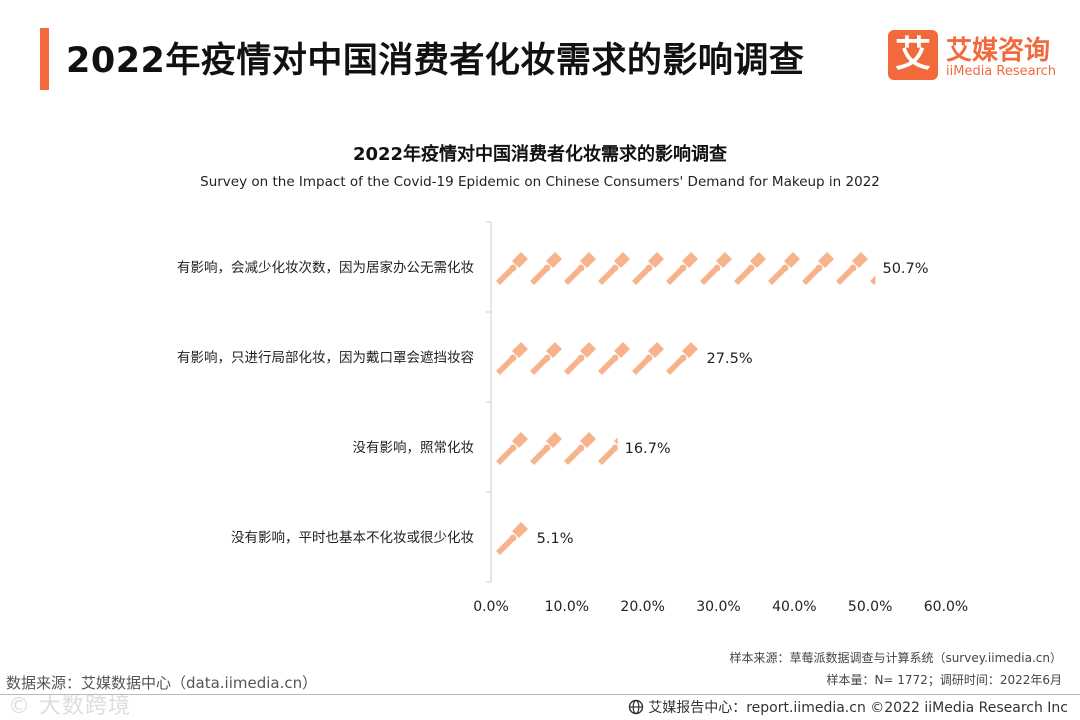 The image size is (1080, 720). What do you see at coordinates (895, 658) in the screenshot?
I see `sample-source: 样本来源：草莓派数据调查与计算系统（survey.iimedia.cn）` at bounding box center [895, 658].